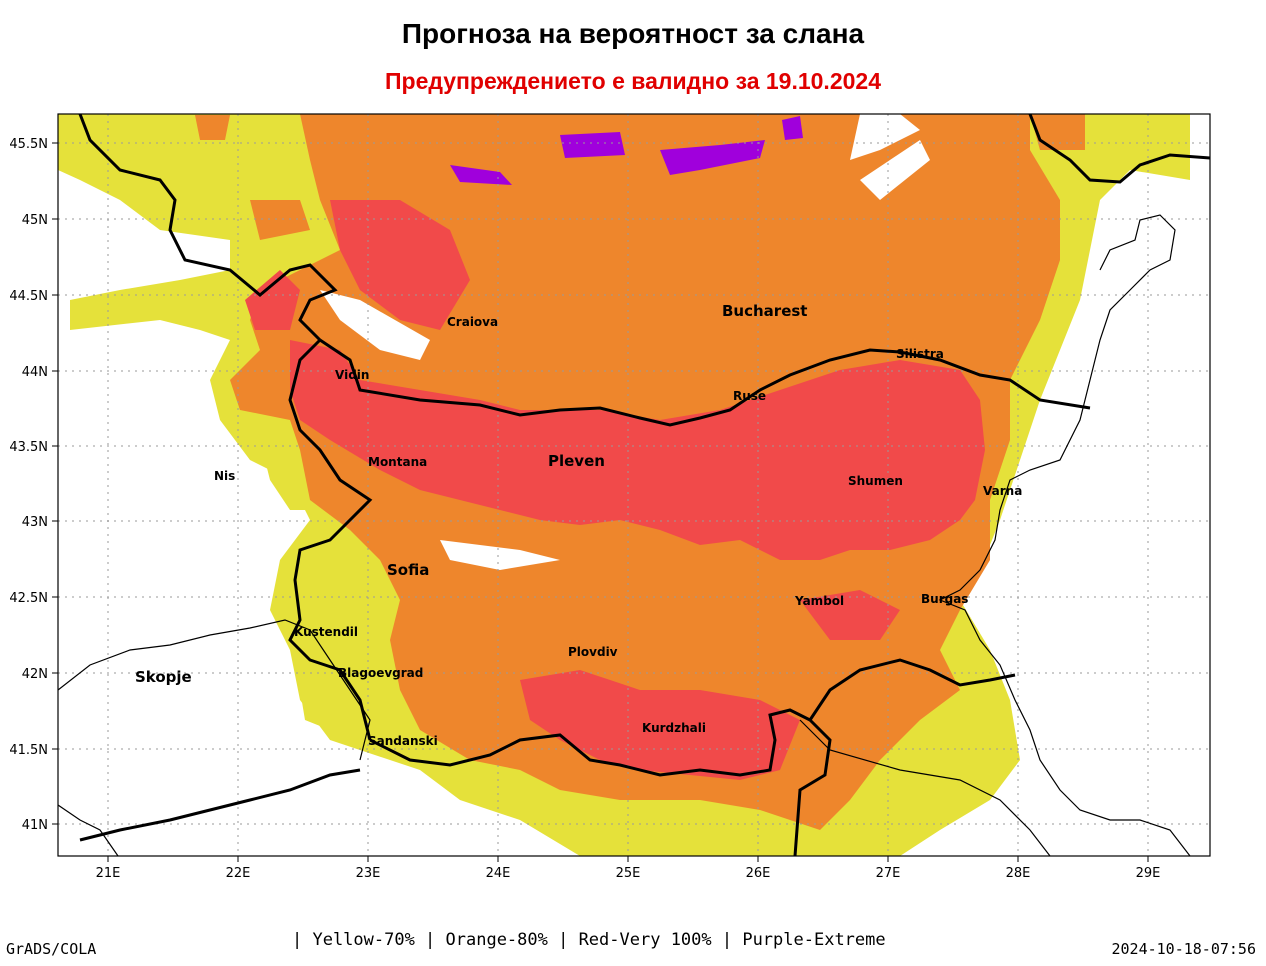  What do you see at coordinates (28, 296) in the screenshot?
I see `lat-label: 44.5N` at bounding box center [28, 296].